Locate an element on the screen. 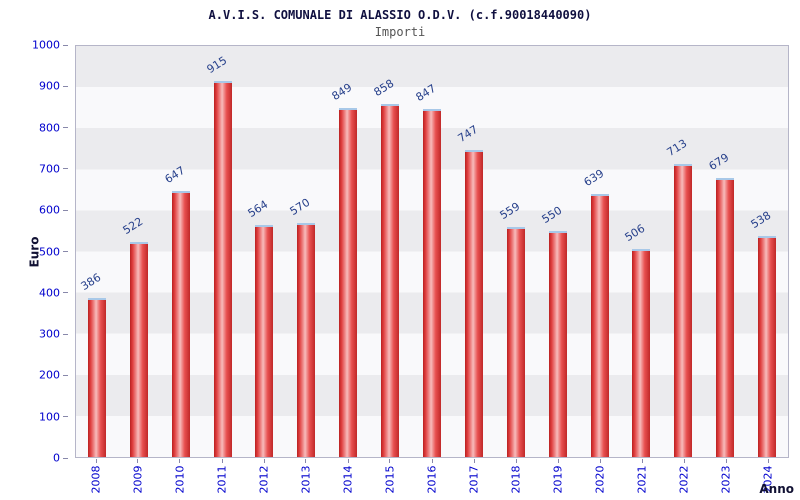 This screenshot has height=500, width=800. bar-slot: 858 is located at coordinates (390, 251).